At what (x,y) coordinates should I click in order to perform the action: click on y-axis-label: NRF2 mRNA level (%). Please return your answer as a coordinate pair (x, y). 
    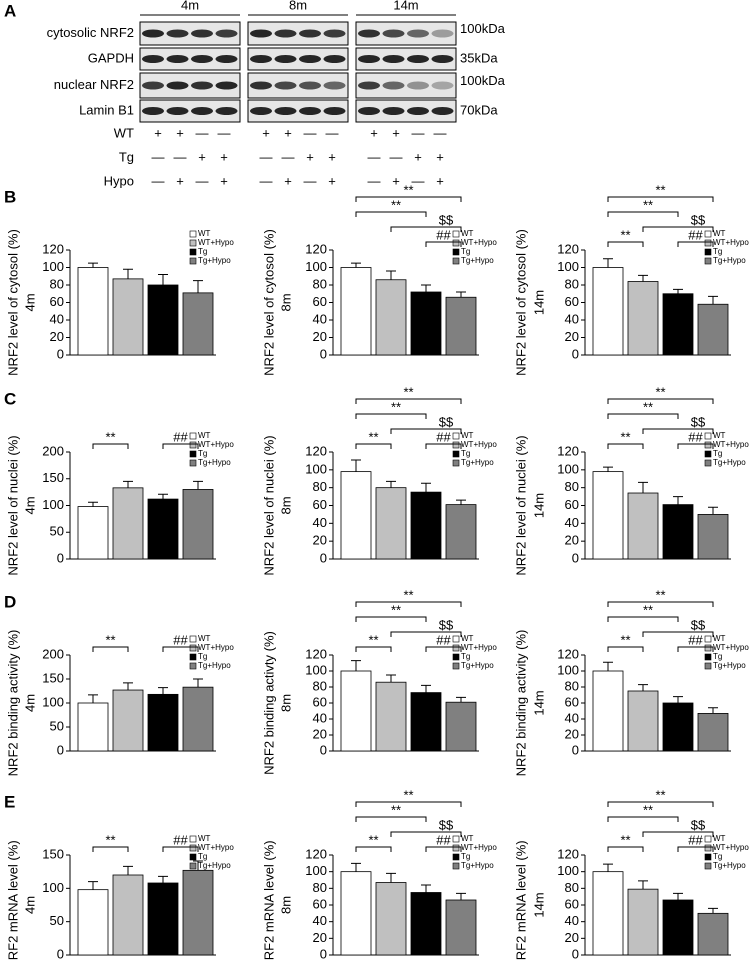
    Looking at the image, I should click on (520, 900).